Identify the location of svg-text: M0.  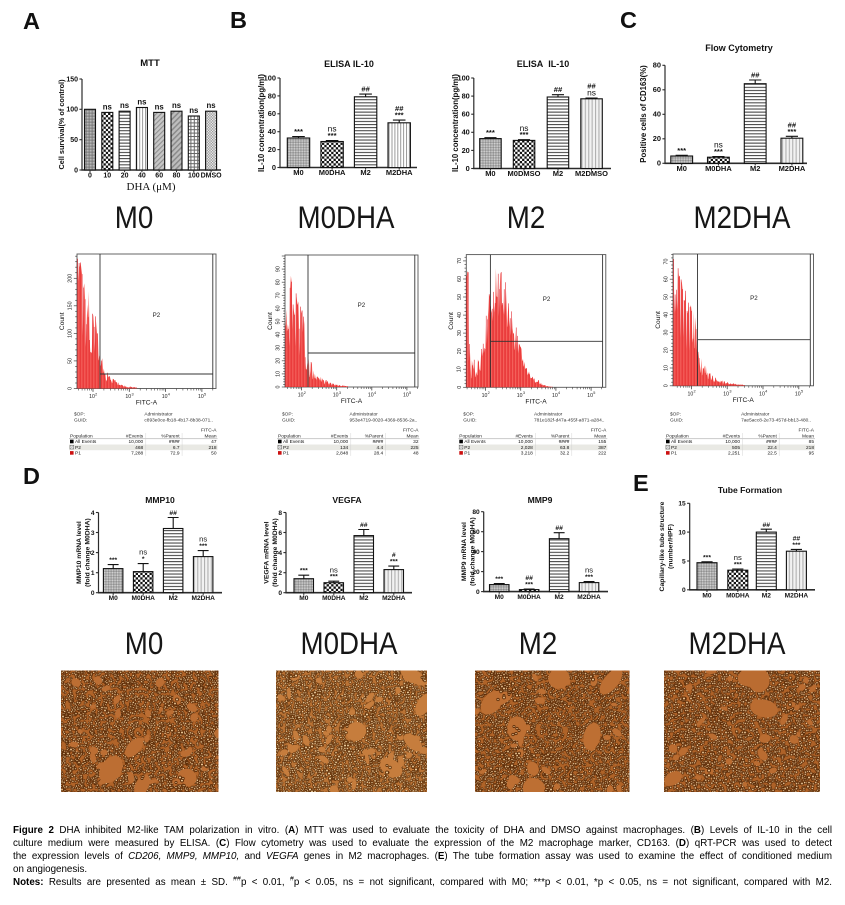
(499, 597).